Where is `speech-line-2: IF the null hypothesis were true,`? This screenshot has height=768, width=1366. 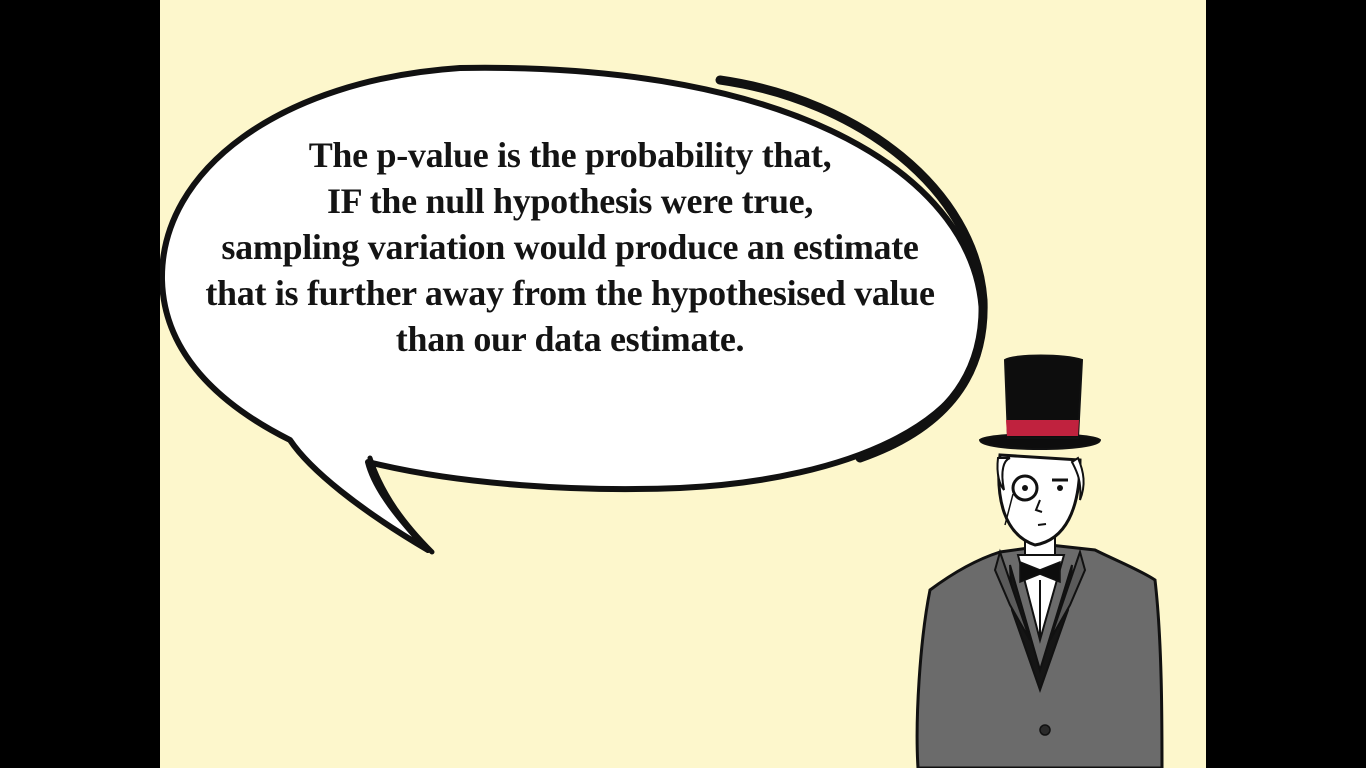 speech-line-2: IF the null hypothesis were true, is located at coordinates (570, 201).